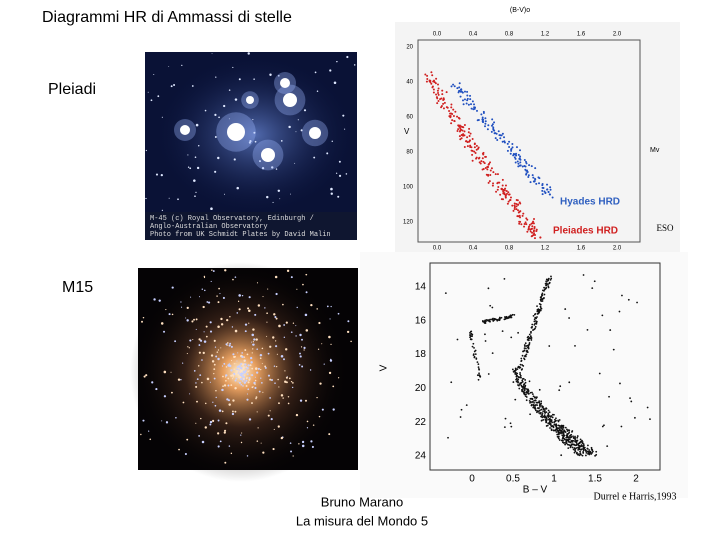 The height and width of the screenshot is (540, 720). I want to click on bright-star, so click(236, 132).